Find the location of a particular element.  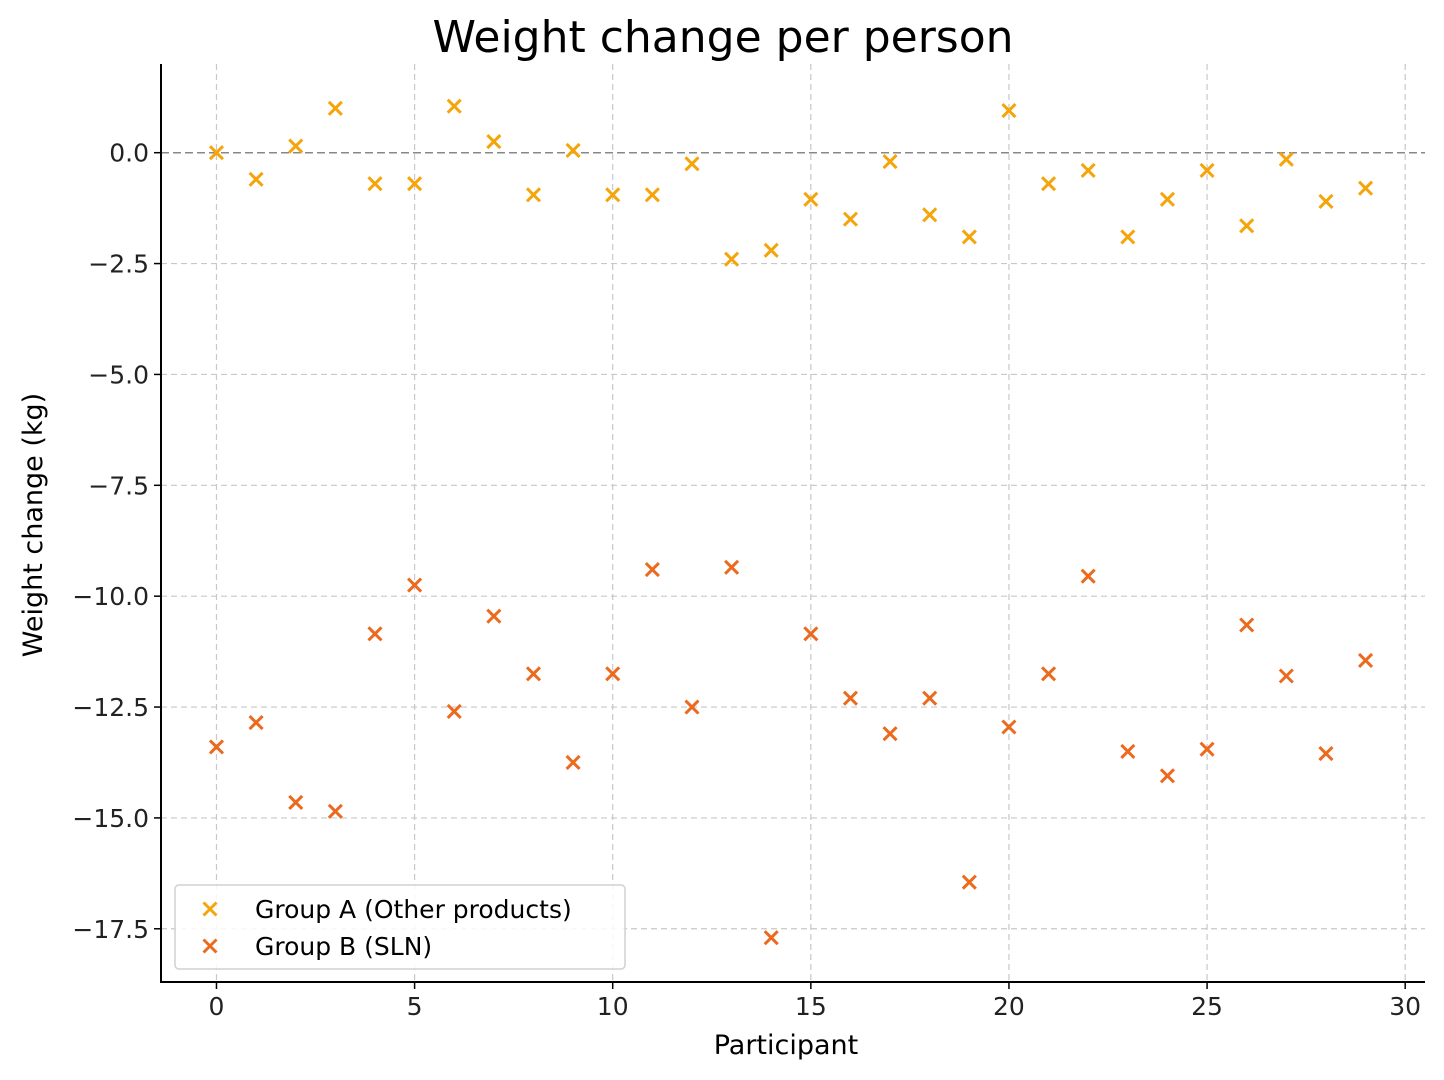

y-tick-label: −17.5 is located at coordinates (110, 929).